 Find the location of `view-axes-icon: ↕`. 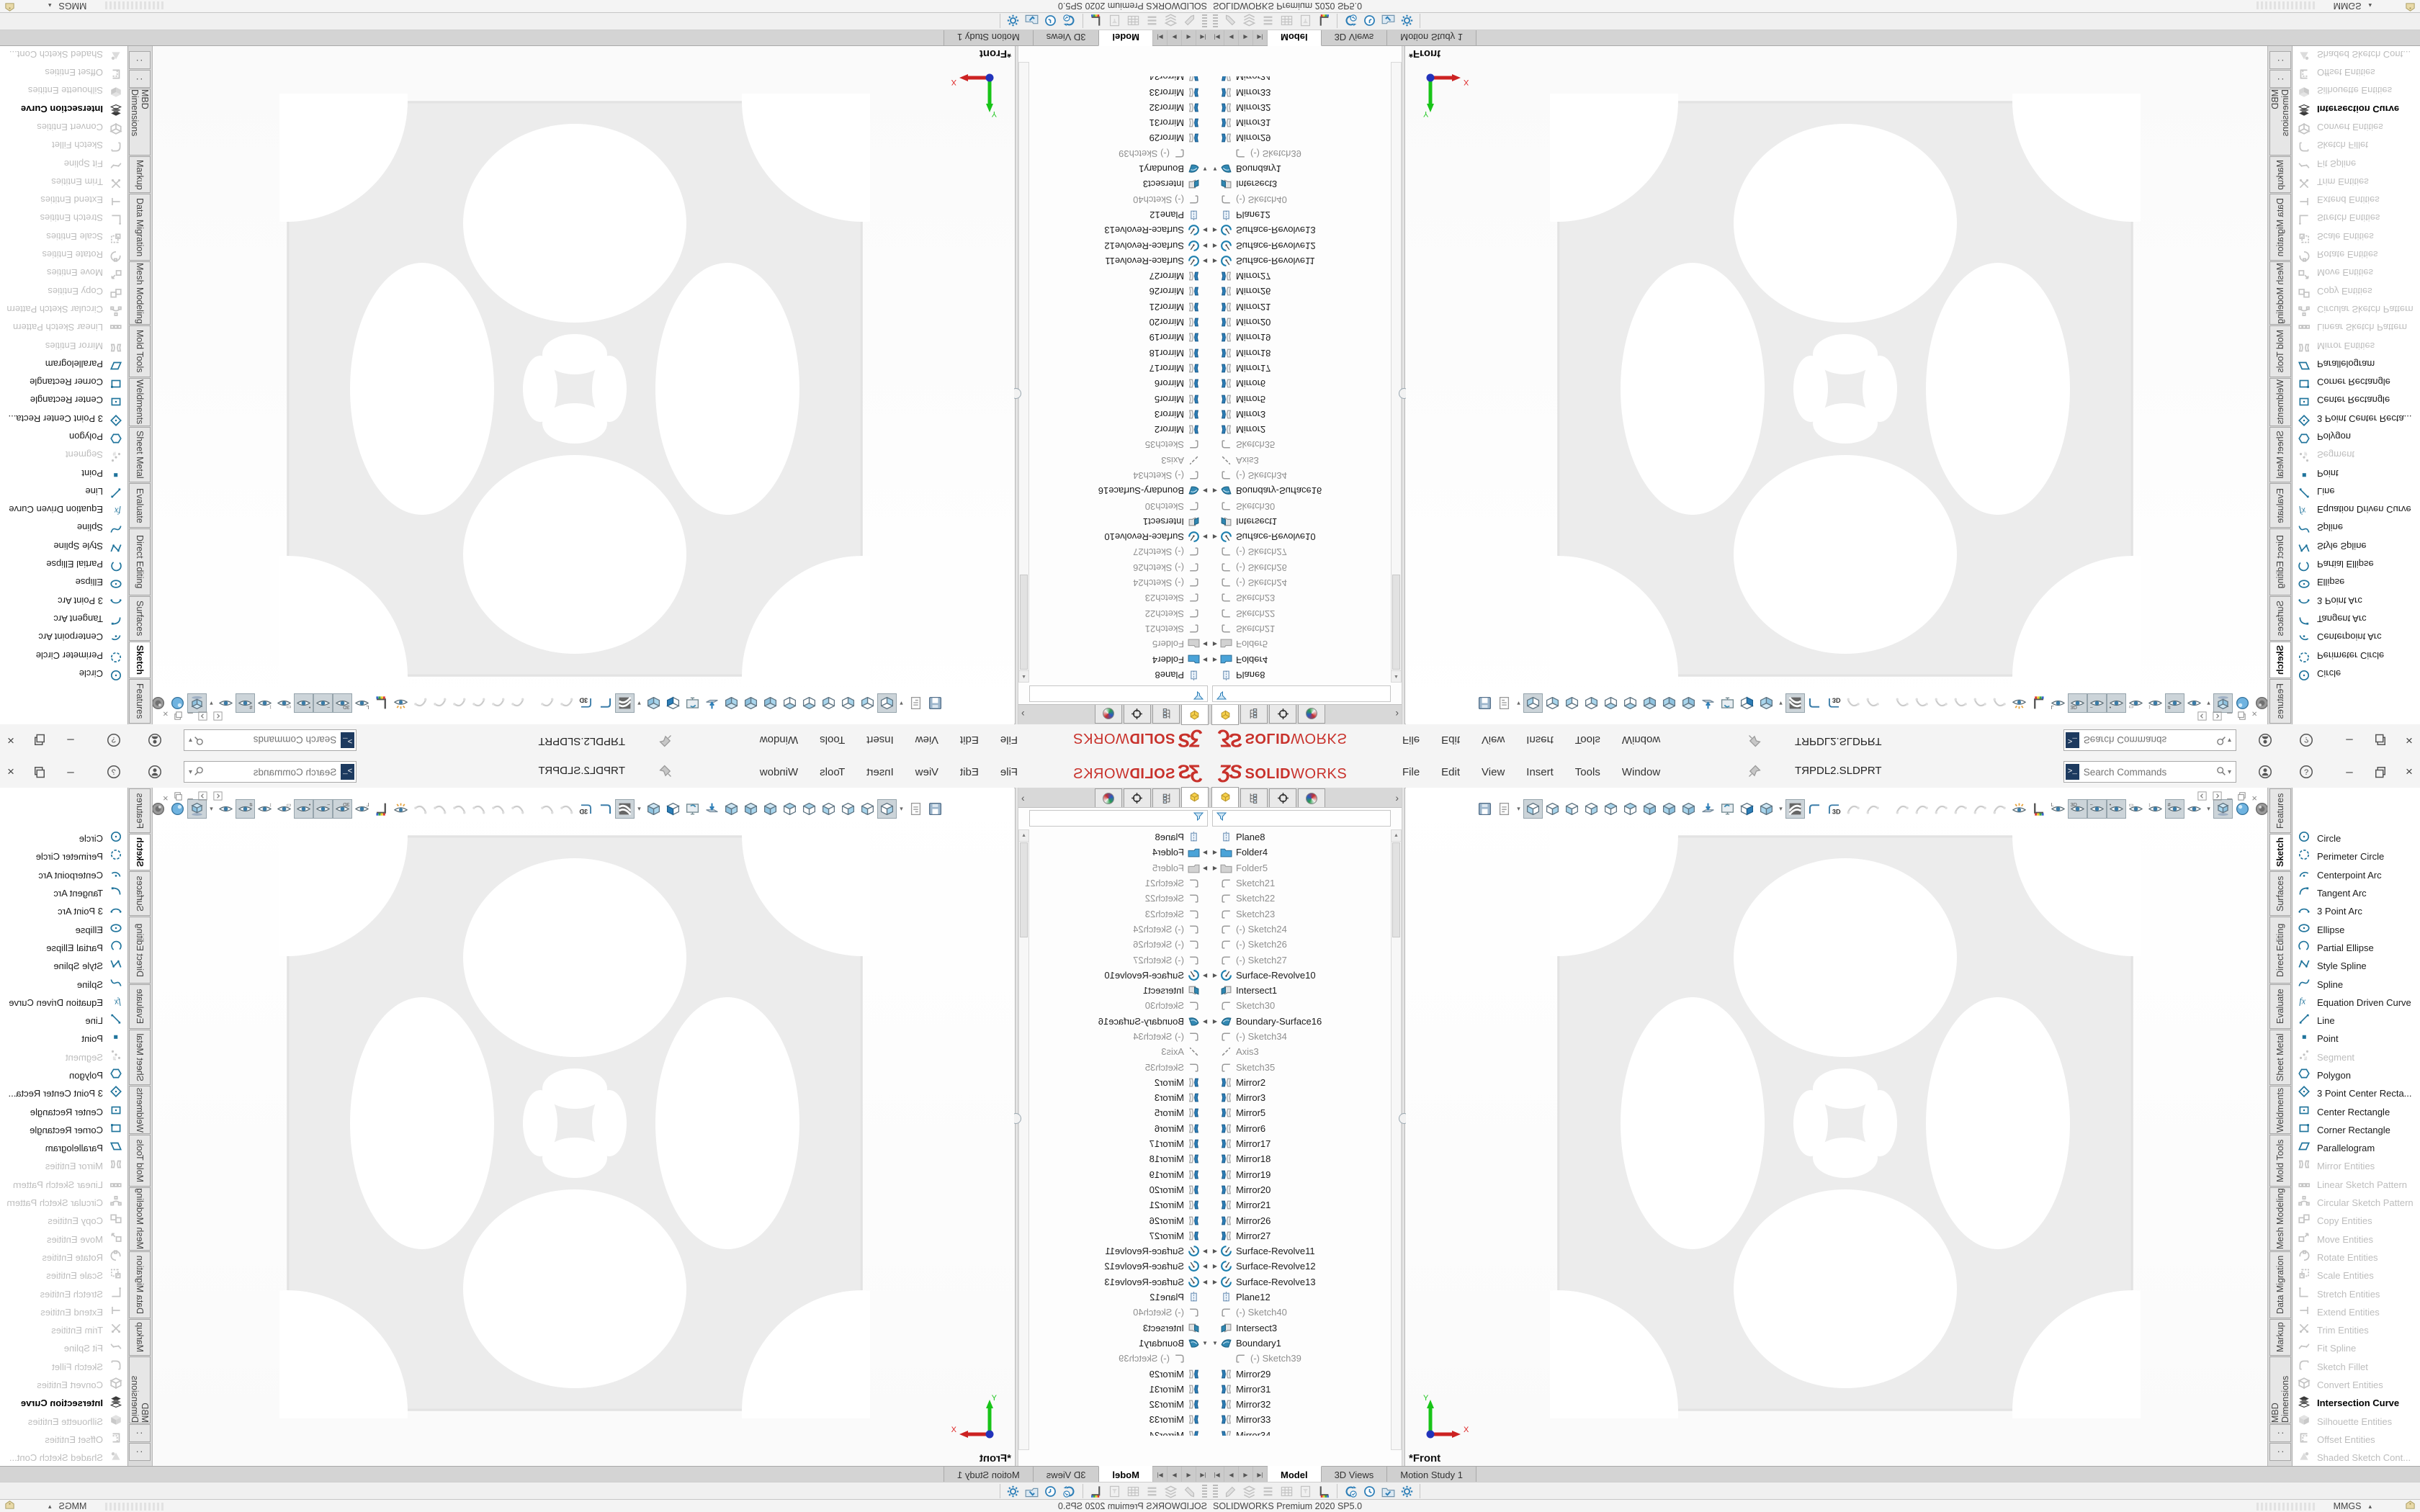

view-axes-icon: ↕ is located at coordinates (264, 703).